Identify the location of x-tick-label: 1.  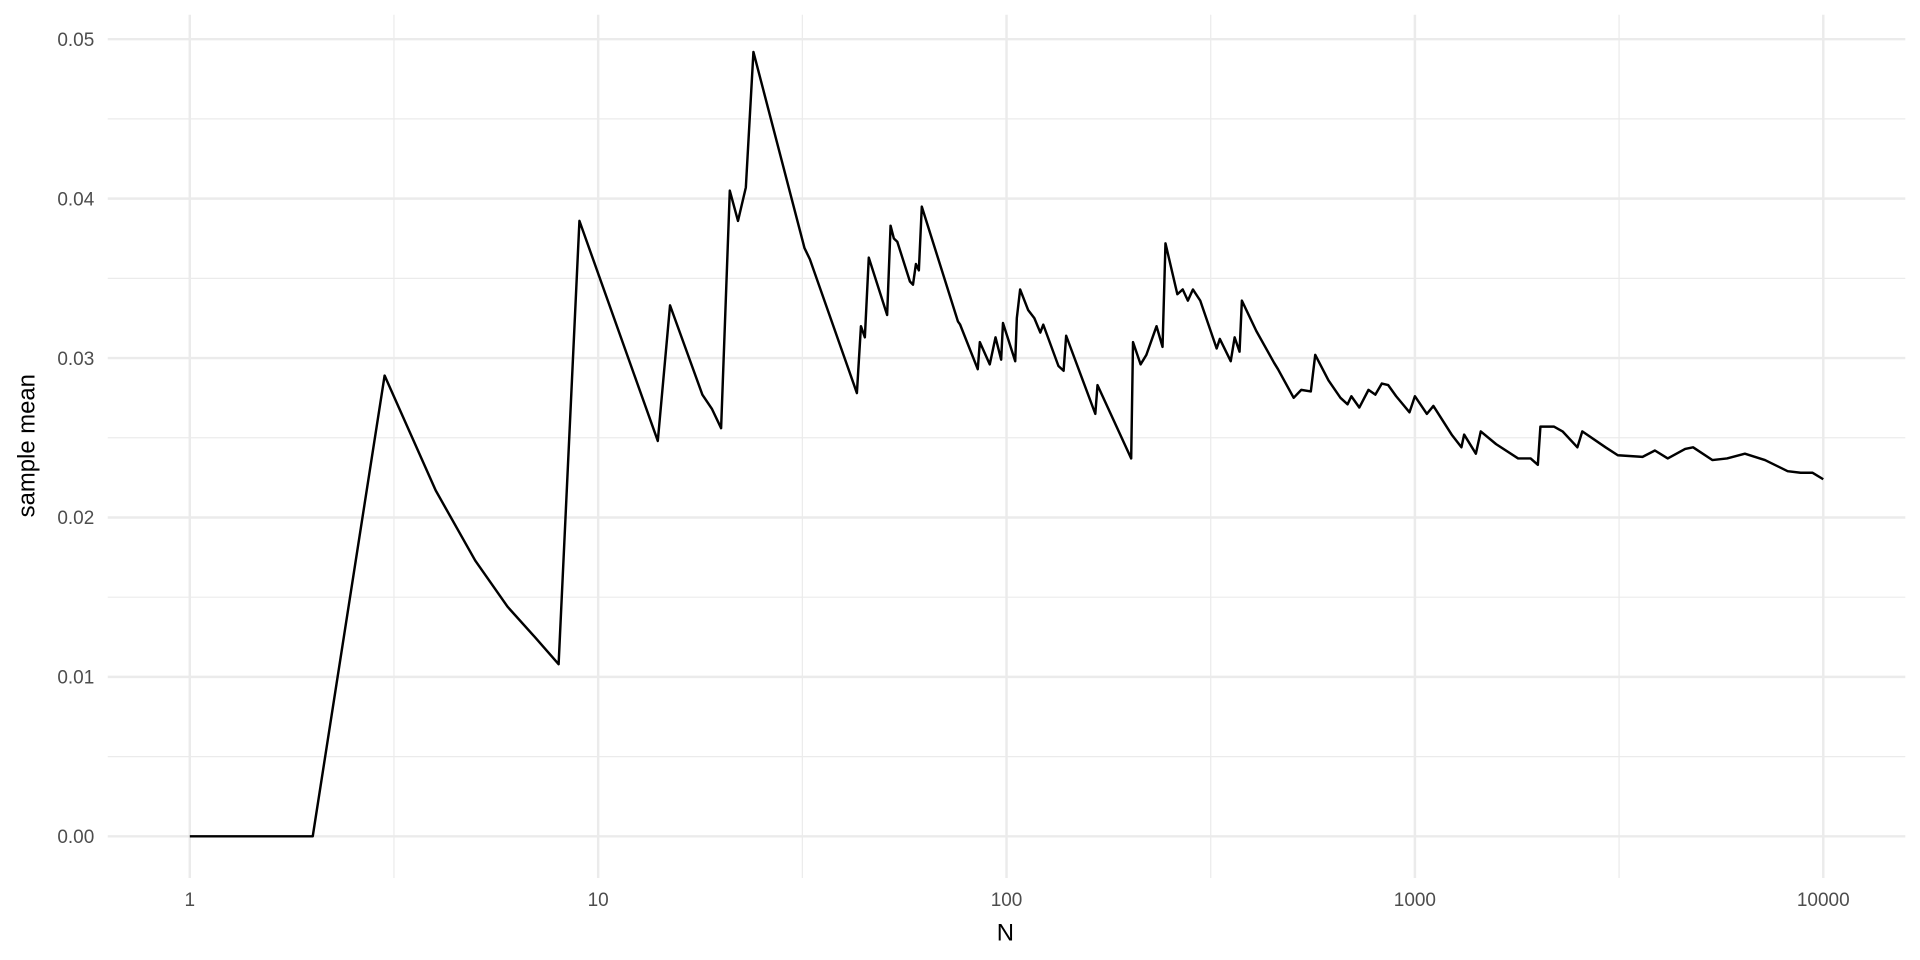
(190, 900).